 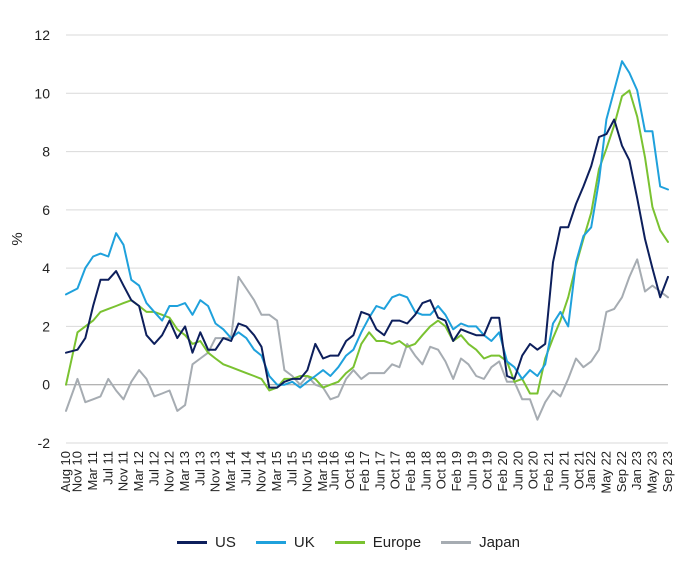 What do you see at coordinates (168, 471) in the screenshot?
I see `x-tick-label: Nov 12` at bounding box center [168, 471].